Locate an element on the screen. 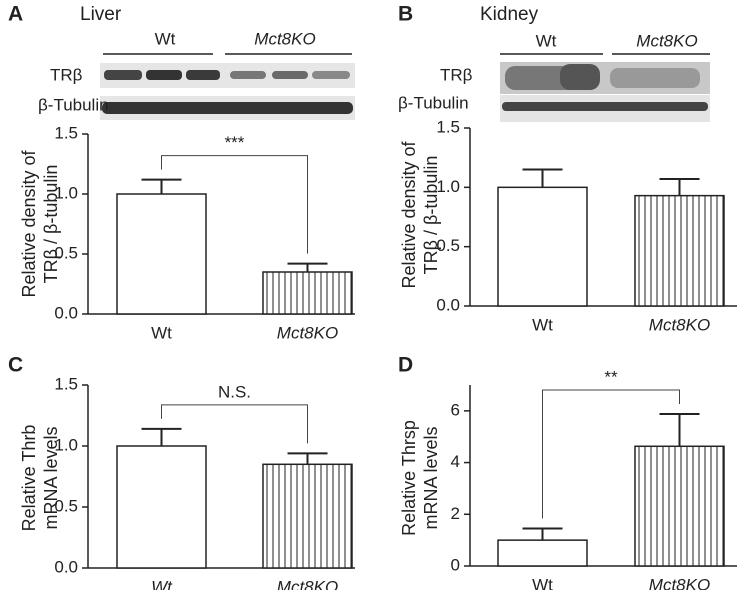  y-axis-label: Relative Thrsp mRNA levels is located at coordinates (420, 478).